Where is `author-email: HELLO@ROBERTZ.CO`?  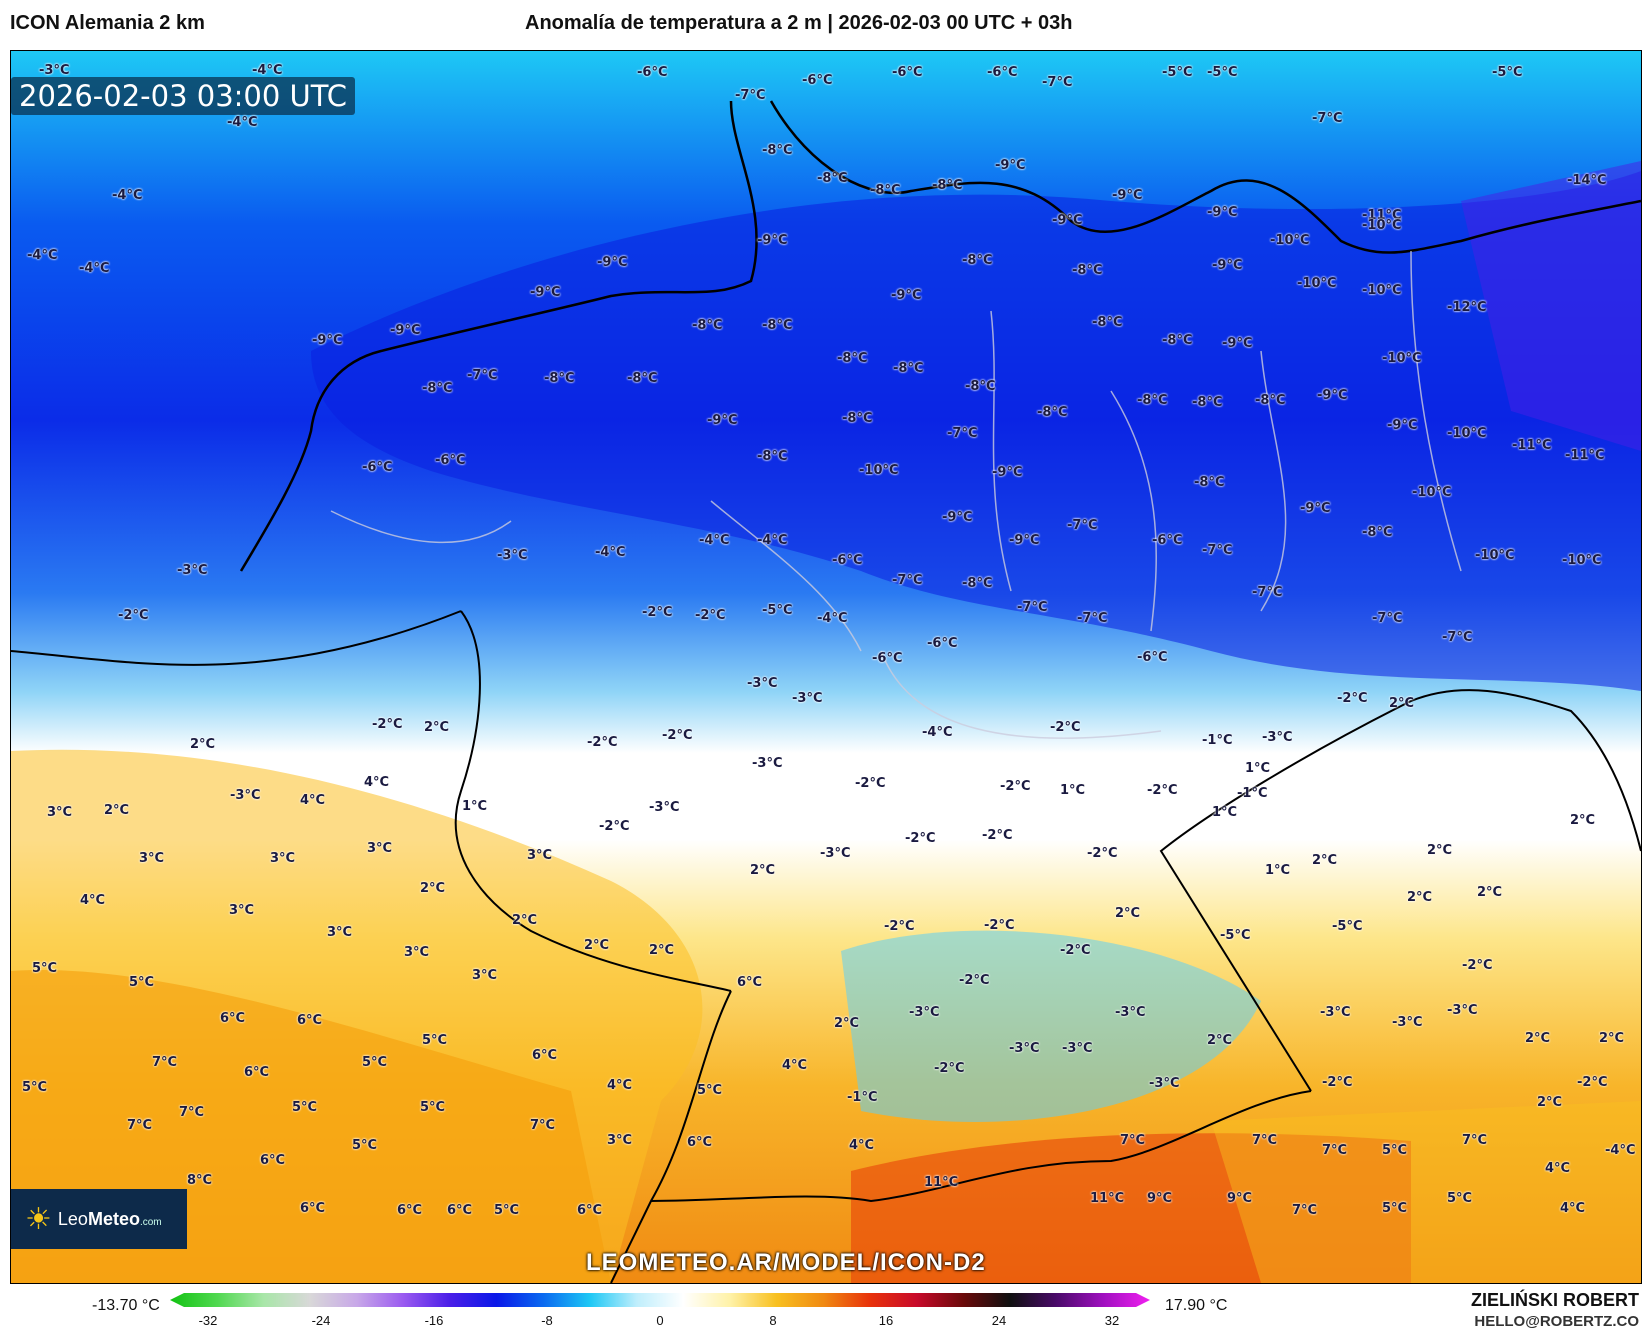 author-email: HELLO@ROBERTZ.CO is located at coordinates (1556, 1321).